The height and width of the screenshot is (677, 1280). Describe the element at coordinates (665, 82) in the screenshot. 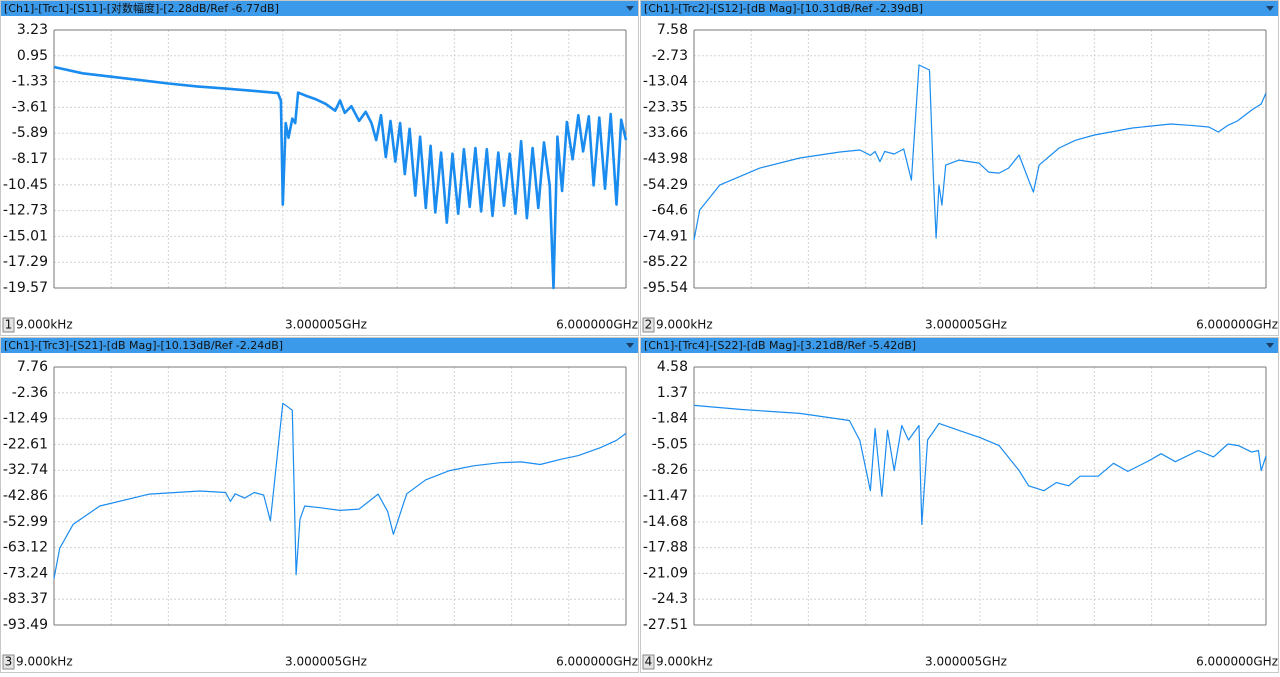

I see `y-tick-label: -13.04` at that location.